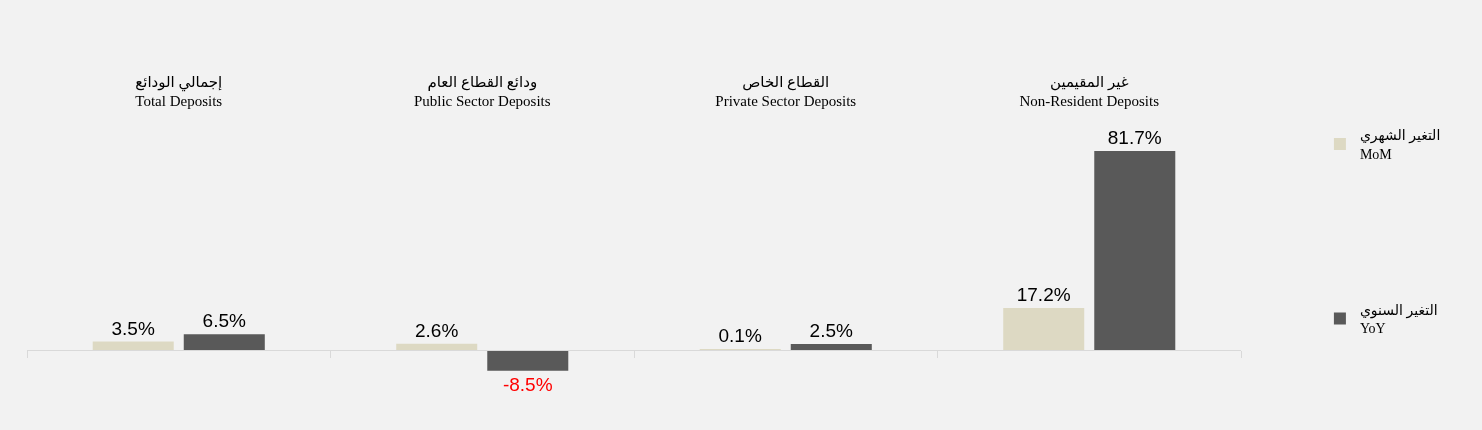 This screenshot has width=1482, height=430. What do you see at coordinates (740, 335) in the screenshot?
I see `data-label: 0.1%` at bounding box center [740, 335].